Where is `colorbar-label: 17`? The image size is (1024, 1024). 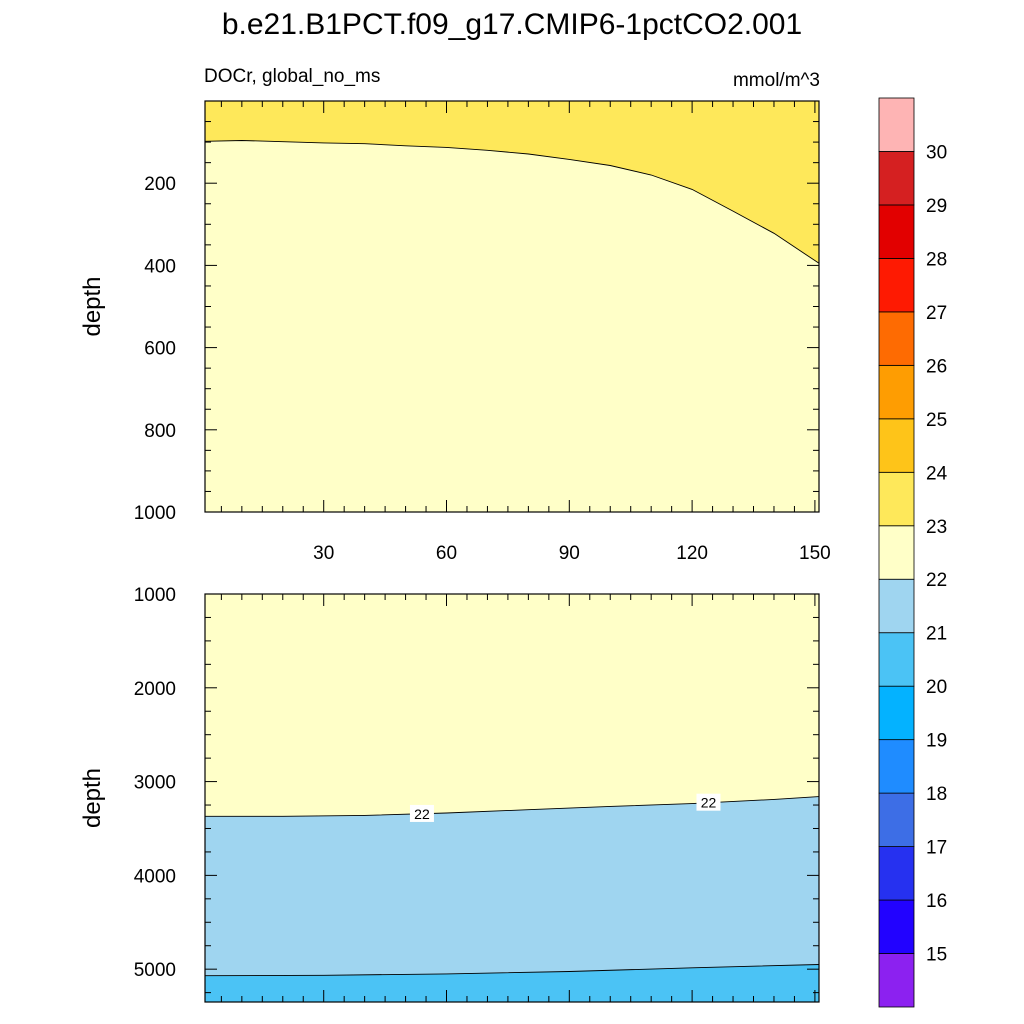
colorbar-label: 17 is located at coordinates (936, 848).